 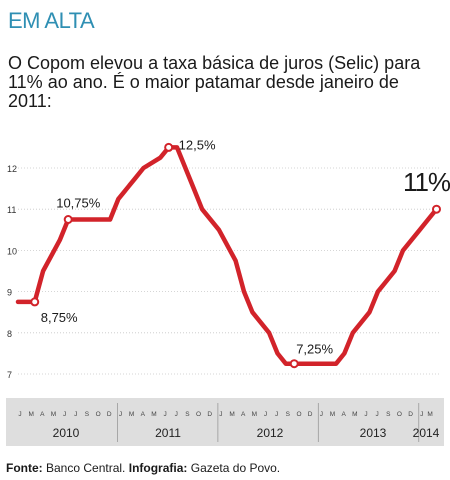 What do you see at coordinates (373, 433) in the screenshot?
I see `x-tick-year: 2013` at bounding box center [373, 433].